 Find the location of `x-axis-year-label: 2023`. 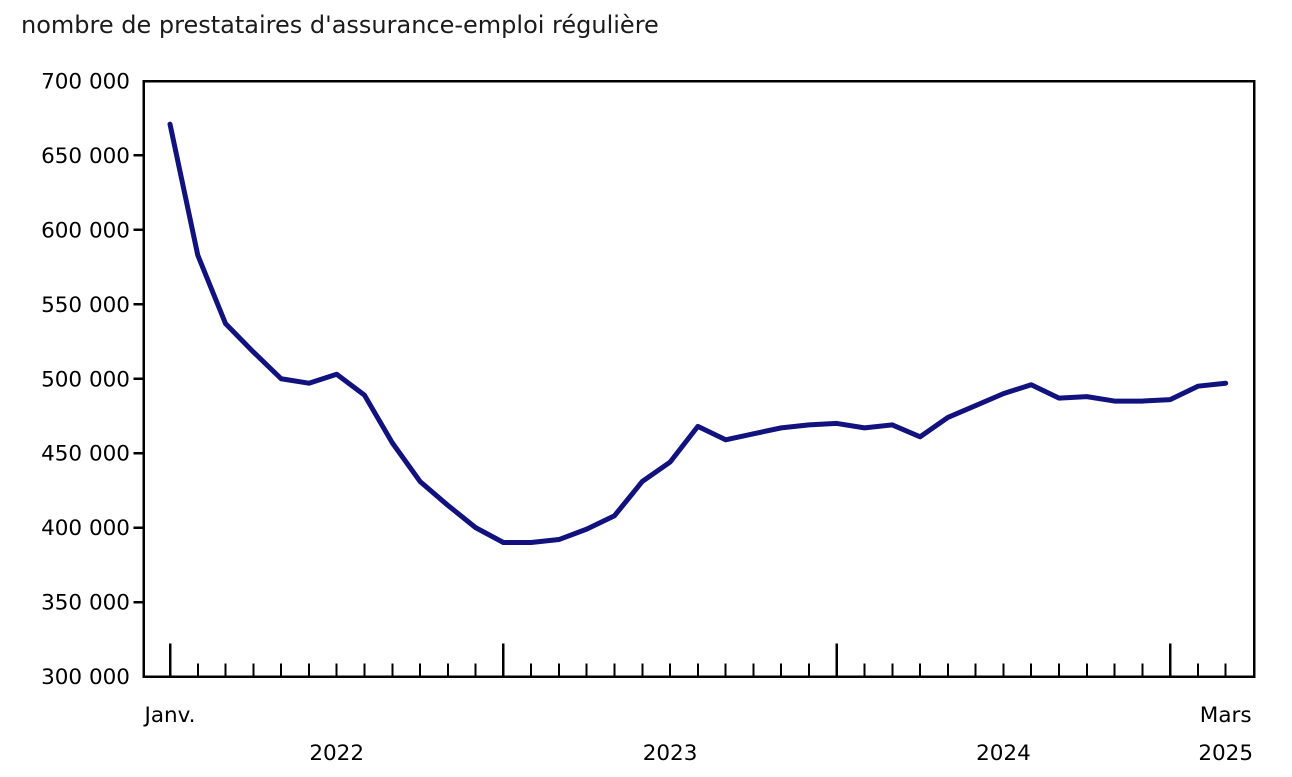

x-axis-year-label: 2023 is located at coordinates (670, 753).